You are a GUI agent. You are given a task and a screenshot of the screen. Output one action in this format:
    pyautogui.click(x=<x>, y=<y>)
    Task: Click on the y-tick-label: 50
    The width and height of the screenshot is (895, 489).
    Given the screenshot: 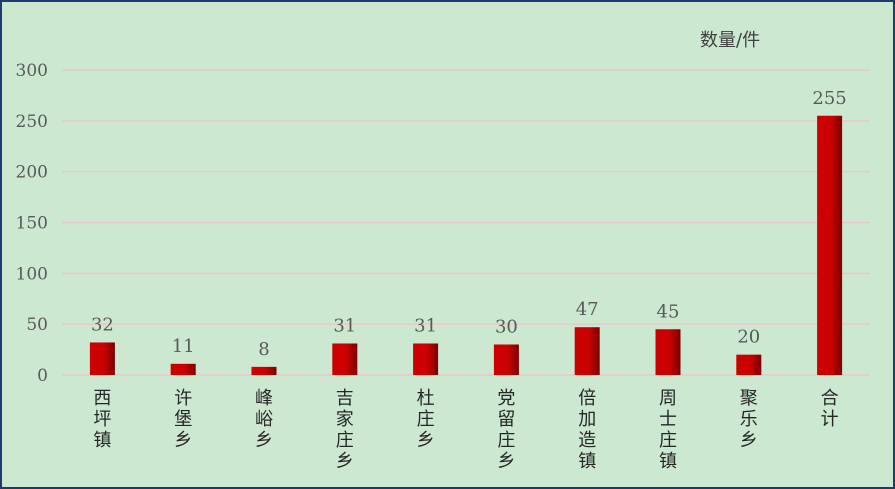 What is the action you would take?
    pyautogui.click(x=37, y=325)
    